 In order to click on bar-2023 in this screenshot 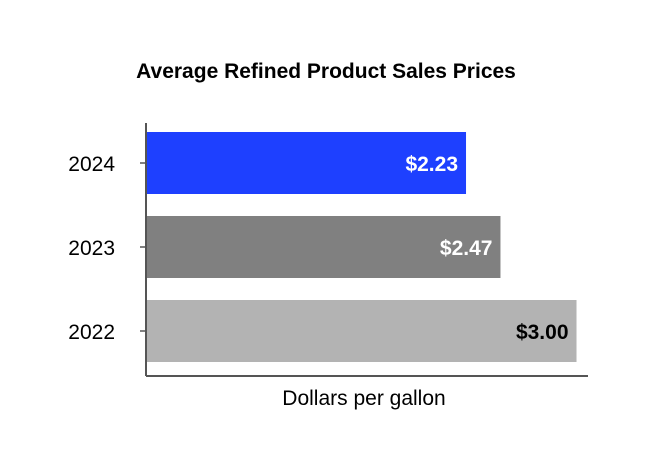, I will do `click(323, 247)`.